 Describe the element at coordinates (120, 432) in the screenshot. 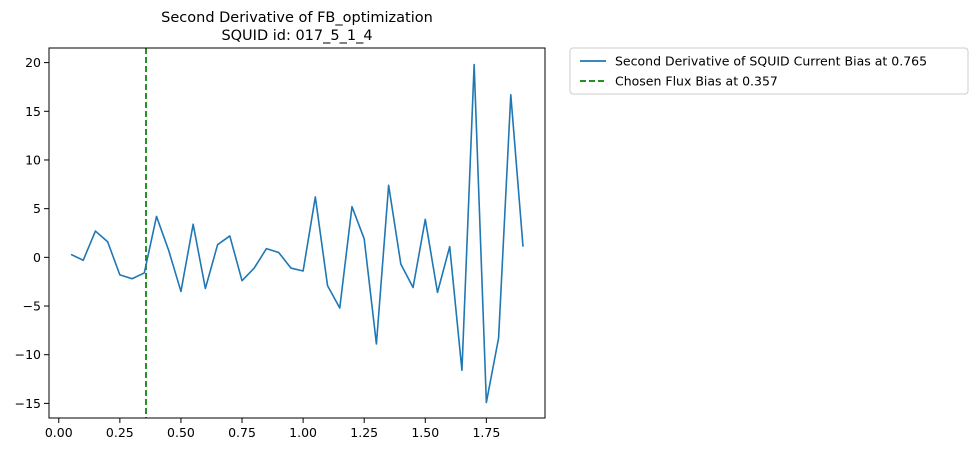

I see `x-tick-label: 0.25` at that location.